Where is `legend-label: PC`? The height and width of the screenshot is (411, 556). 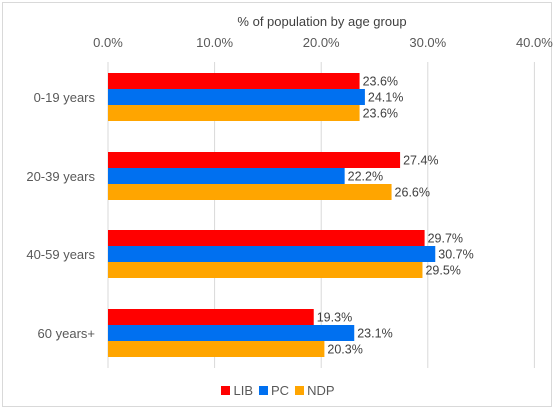
legend-label: PC is located at coordinates (280, 390).